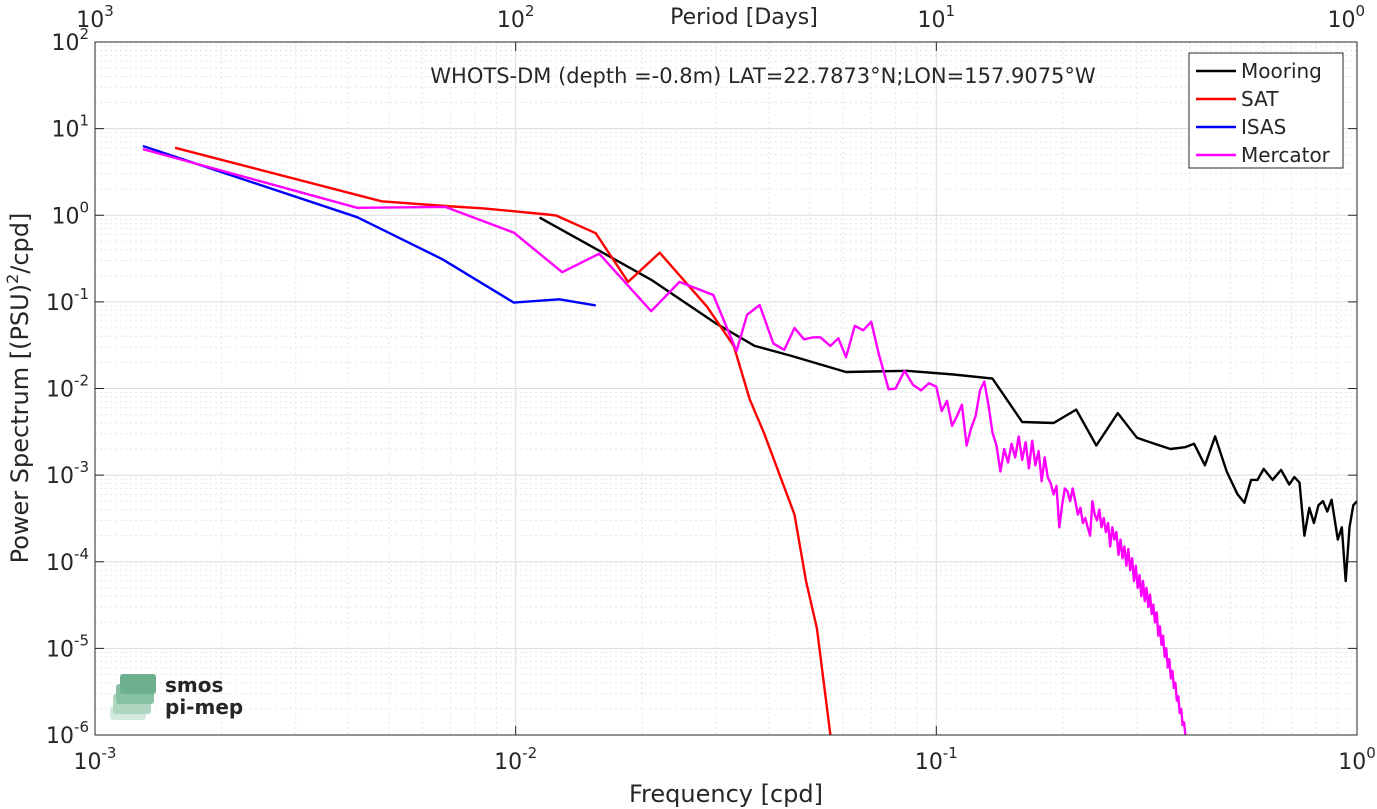 Image resolution: width=1377 pixels, height=809 pixels. I want to click on y-tick-label: 10⁻², so click(67, 387).